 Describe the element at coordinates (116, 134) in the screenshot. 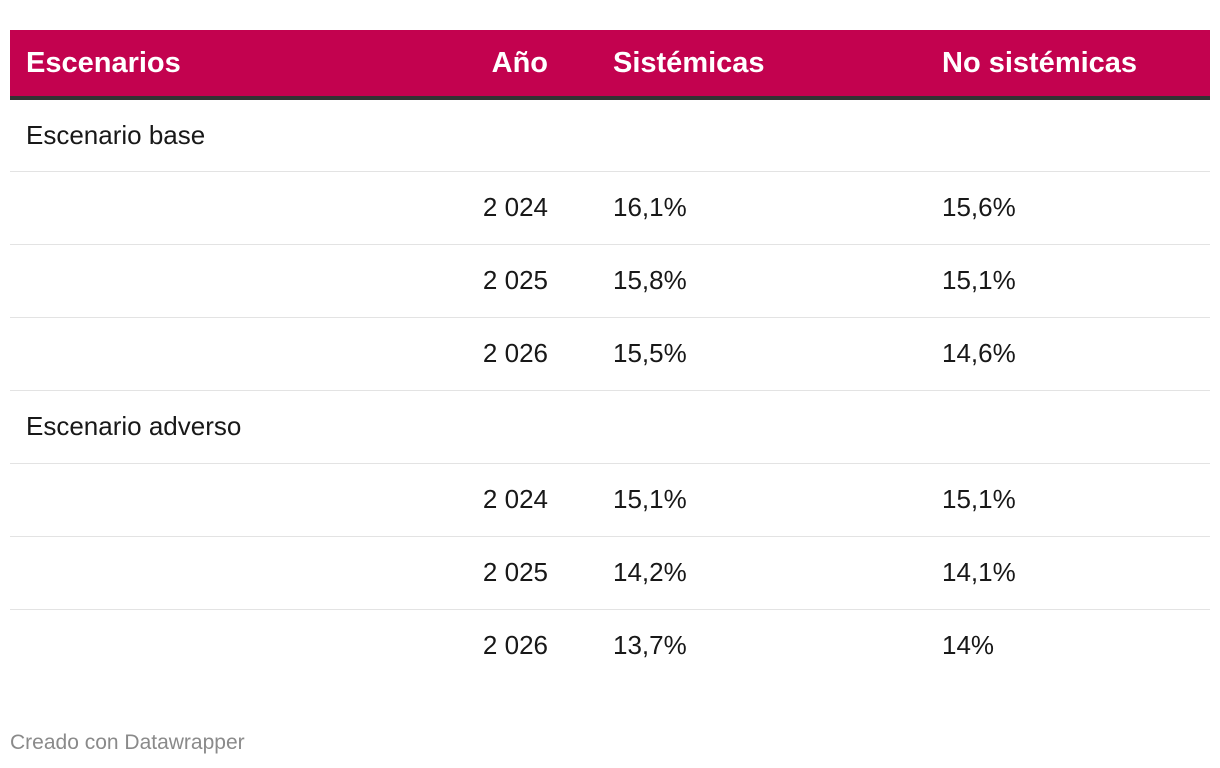

I see `cell-escenario: Escenario base` at that location.